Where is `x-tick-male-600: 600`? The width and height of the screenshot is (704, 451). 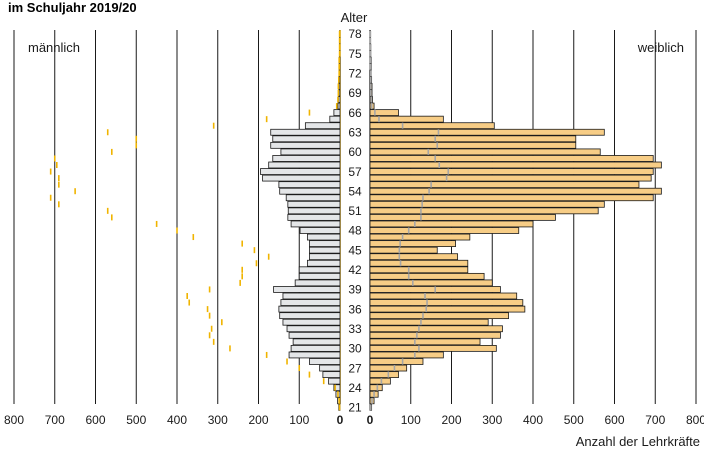
x-tick-male-600: 600 is located at coordinates (95, 420).